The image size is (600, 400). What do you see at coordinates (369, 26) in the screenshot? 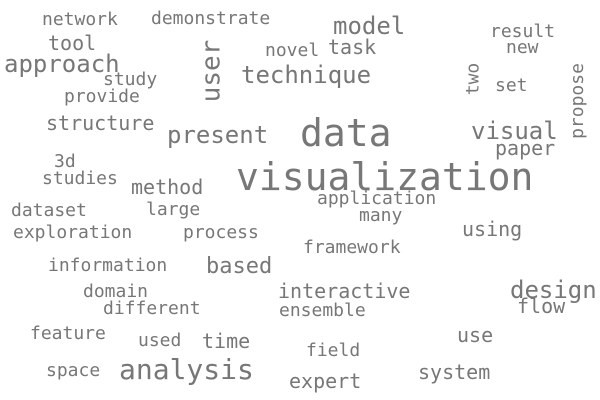
I see `word-model: model` at bounding box center [369, 26].